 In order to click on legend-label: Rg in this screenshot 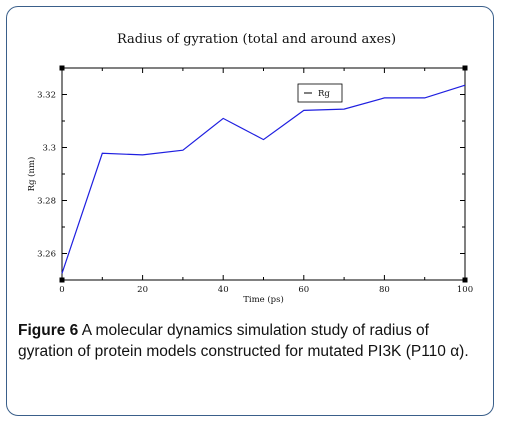, I will do `click(324, 94)`.